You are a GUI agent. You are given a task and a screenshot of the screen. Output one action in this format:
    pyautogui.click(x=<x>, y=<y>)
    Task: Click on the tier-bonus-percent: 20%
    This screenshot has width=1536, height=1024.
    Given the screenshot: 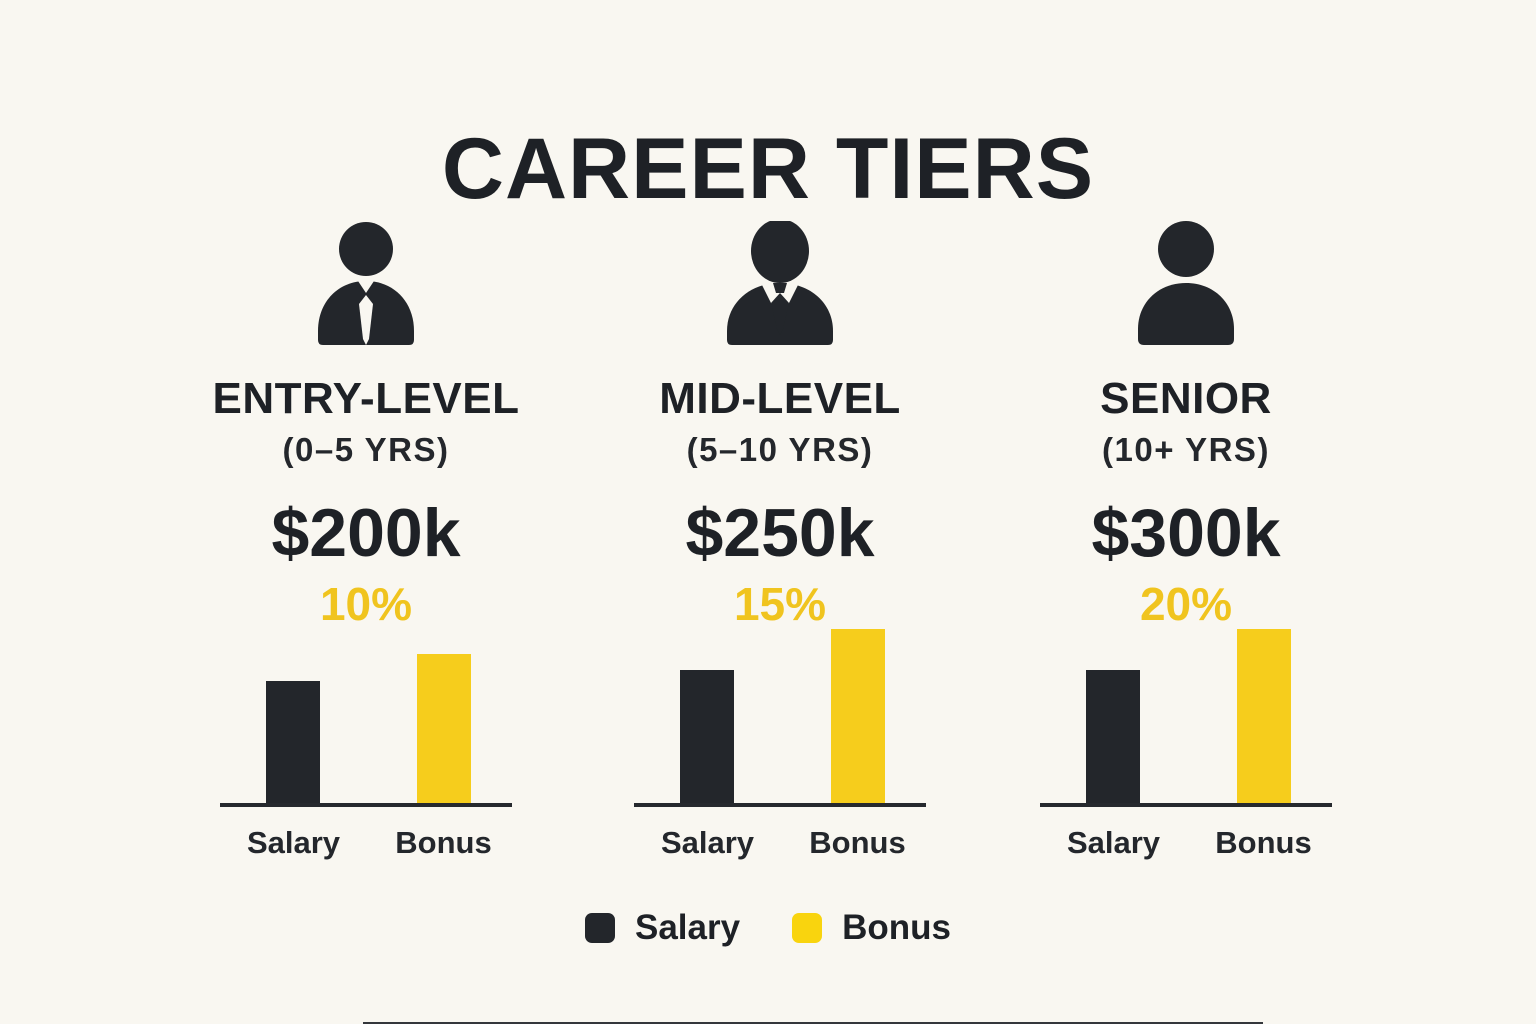 What is the action you would take?
    pyautogui.click(x=1186, y=604)
    